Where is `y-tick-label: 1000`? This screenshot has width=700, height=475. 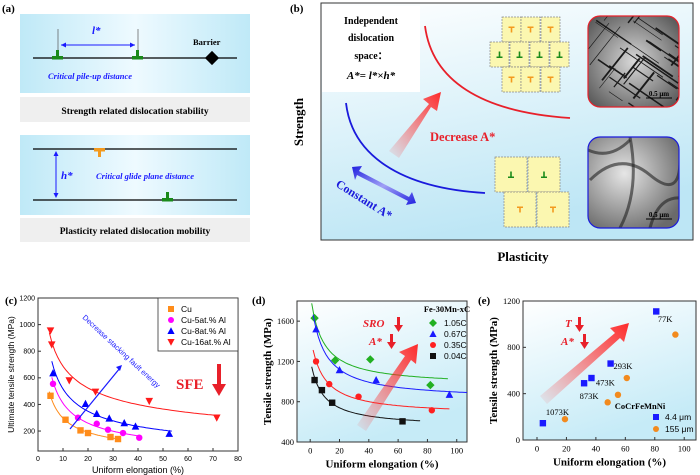 y-tick-label: 1000 is located at coordinates (27, 325).